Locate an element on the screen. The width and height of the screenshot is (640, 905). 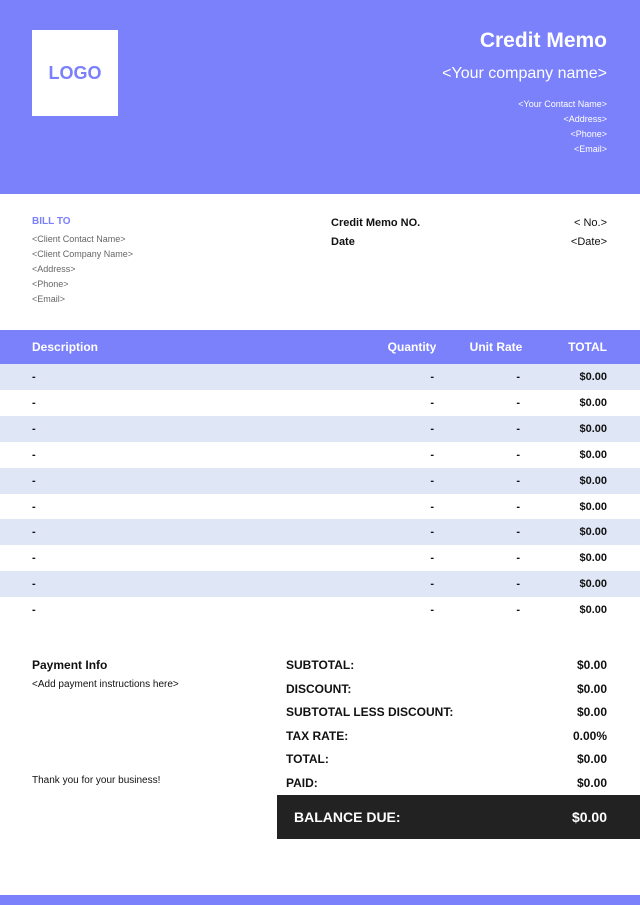
client-line: <Email> is located at coordinates (48, 299).